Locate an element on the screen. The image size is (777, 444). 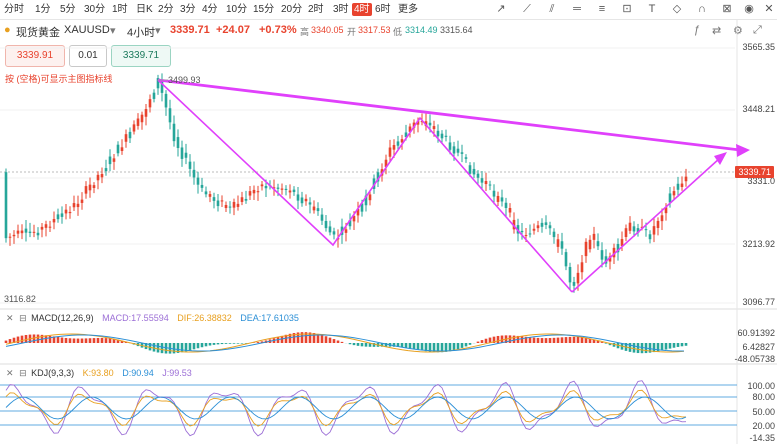
measure-icon: ⊡ is located at coordinates (627, 9).